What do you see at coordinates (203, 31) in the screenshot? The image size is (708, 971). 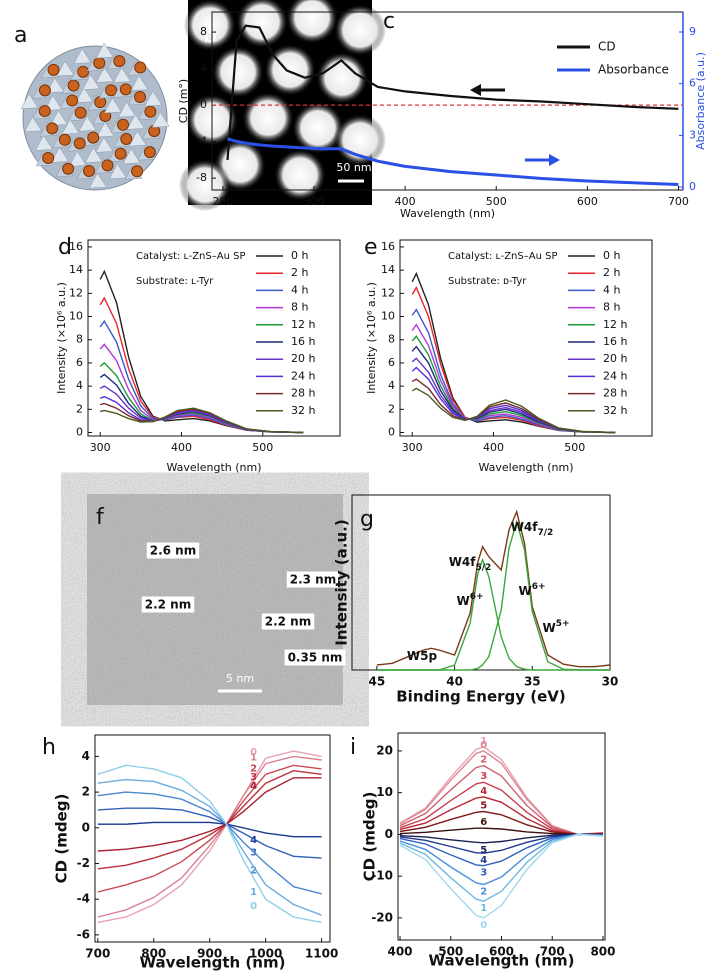 I see `y-tick-label: 8` at bounding box center [203, 31].